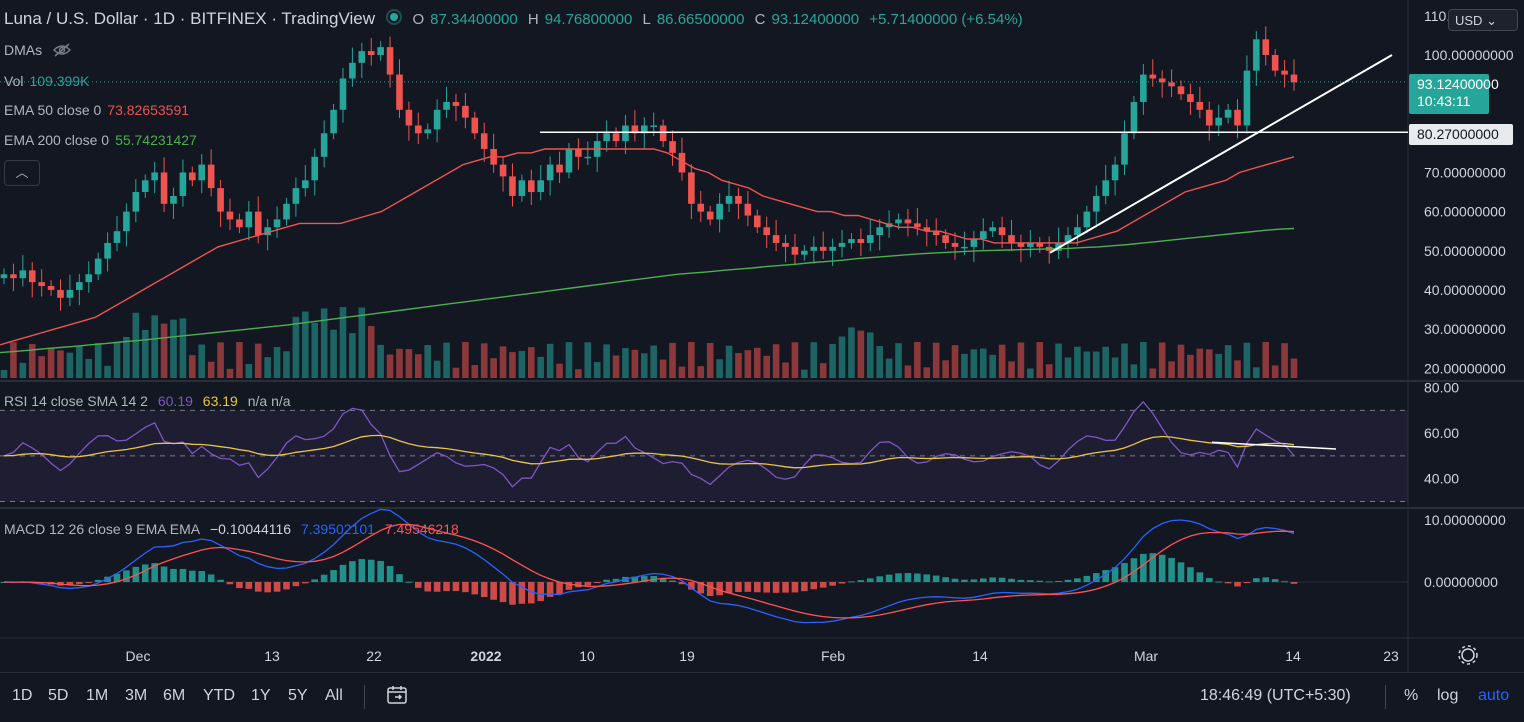 Image resolution: width=1524 pixels, height=722 pixels. What do you see at coordinates (261, 695) in the screenshot?
I see `range-1y-button: 1Y` at bounding box center [261, 695].